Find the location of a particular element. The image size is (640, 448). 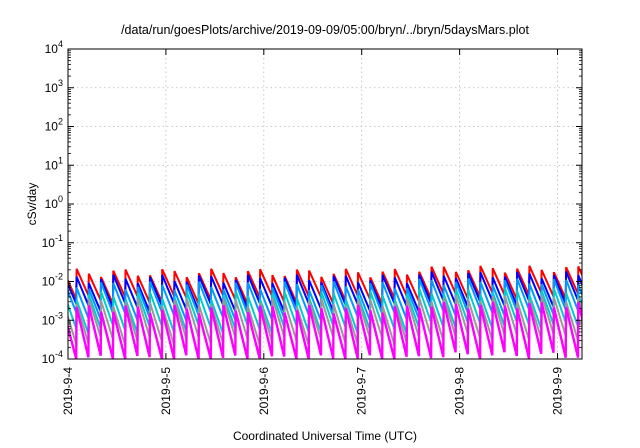

x-tick-label: 2019-9-8 is located at coordinates (460, 391).